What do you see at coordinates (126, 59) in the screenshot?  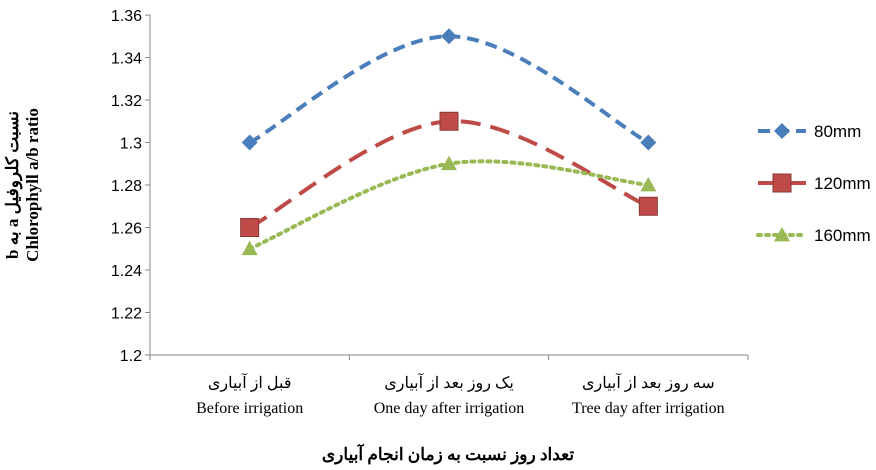 I see `y-tick-label: 1.34` at bounding box center [126, 59].